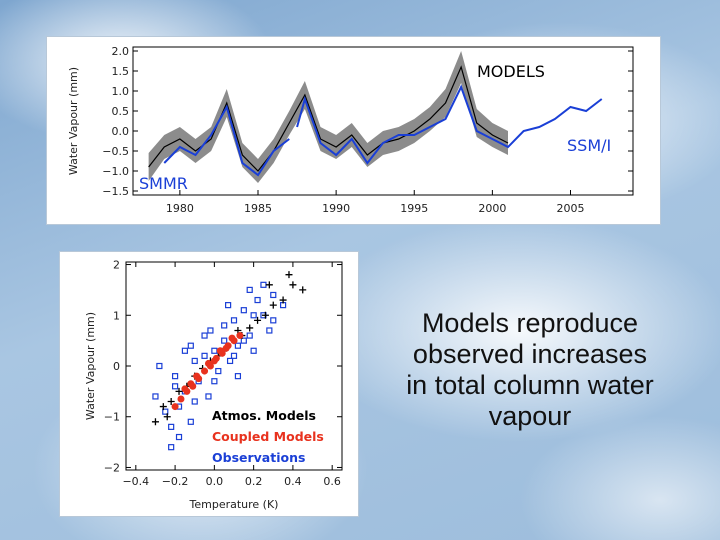 The image size is (720, 540). What do you see at coordinates (115, 171) in the screenshot?
I see `y-tick-label: −1.0` at bounding box center [115, 171].